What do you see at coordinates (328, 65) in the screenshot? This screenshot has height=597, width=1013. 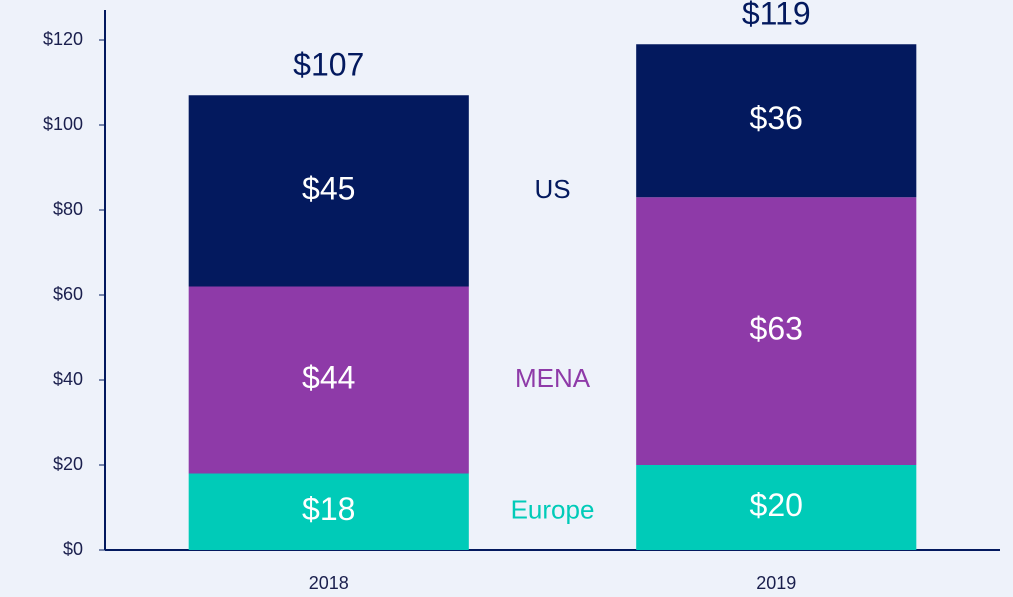 I see `total-label: $107` at bounding box center [328, 65].